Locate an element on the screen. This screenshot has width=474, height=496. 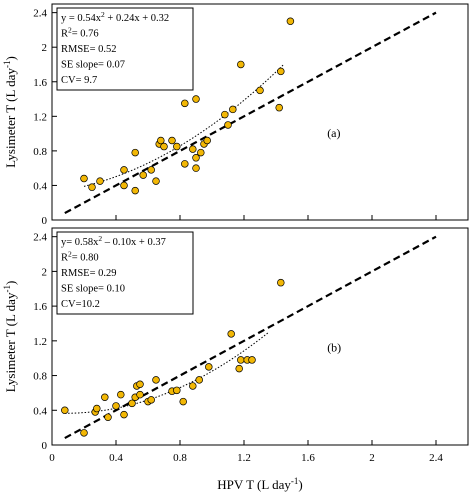
se-slope-a: SE slope= 0.07 is located at coordinates (93, 65).